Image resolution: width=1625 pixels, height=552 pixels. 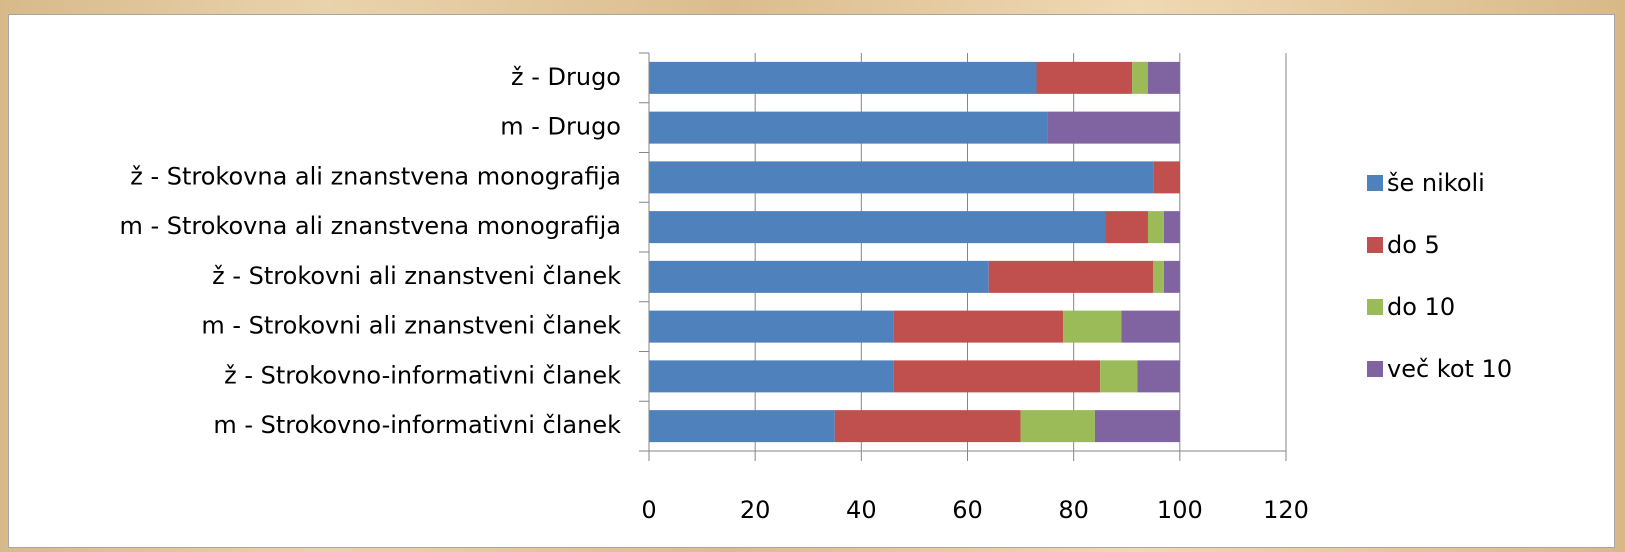 What do you see at coordinates (1449, 369) in the screenshot?
I see `legend-label: več kot 10` at bounding box center [1449, 369].